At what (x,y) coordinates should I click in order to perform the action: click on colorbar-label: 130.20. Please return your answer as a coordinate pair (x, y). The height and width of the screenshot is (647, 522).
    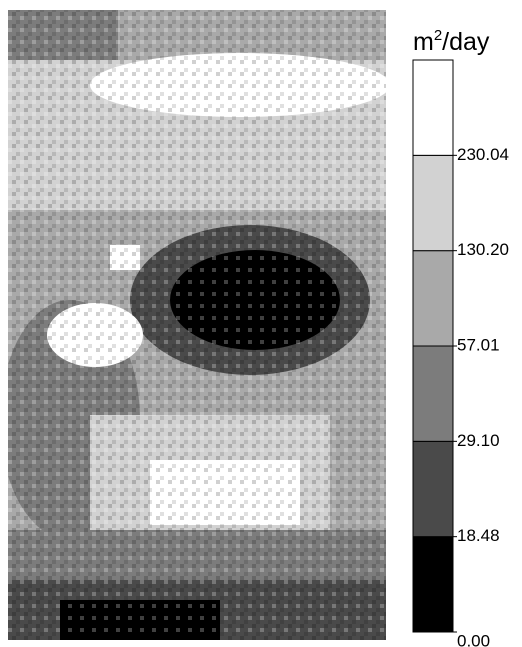
    Looking at the image, I should click on (483, 249).